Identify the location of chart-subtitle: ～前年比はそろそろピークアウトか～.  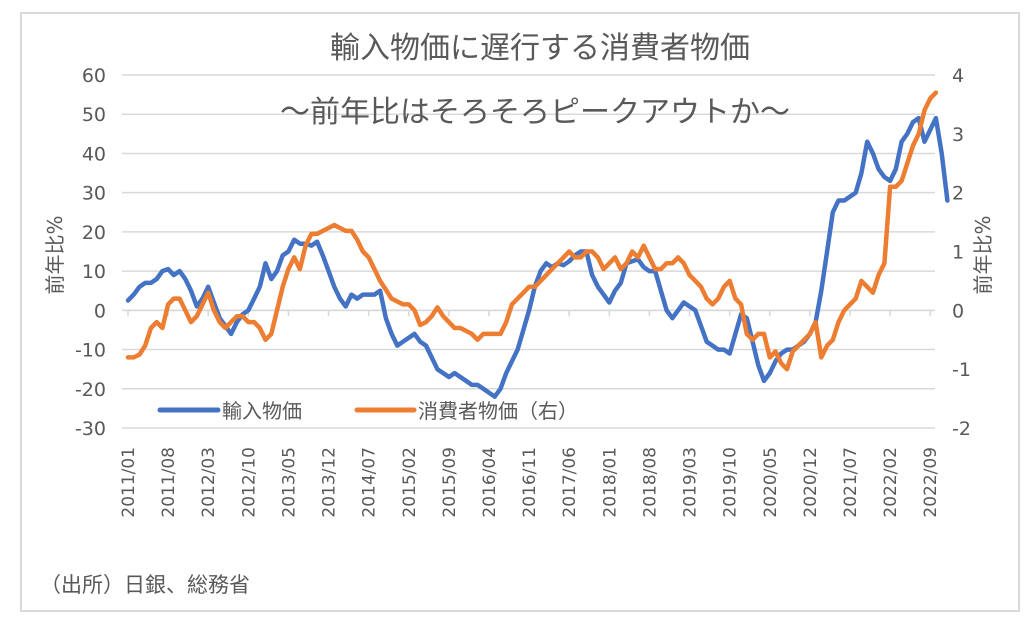
(535, 112).